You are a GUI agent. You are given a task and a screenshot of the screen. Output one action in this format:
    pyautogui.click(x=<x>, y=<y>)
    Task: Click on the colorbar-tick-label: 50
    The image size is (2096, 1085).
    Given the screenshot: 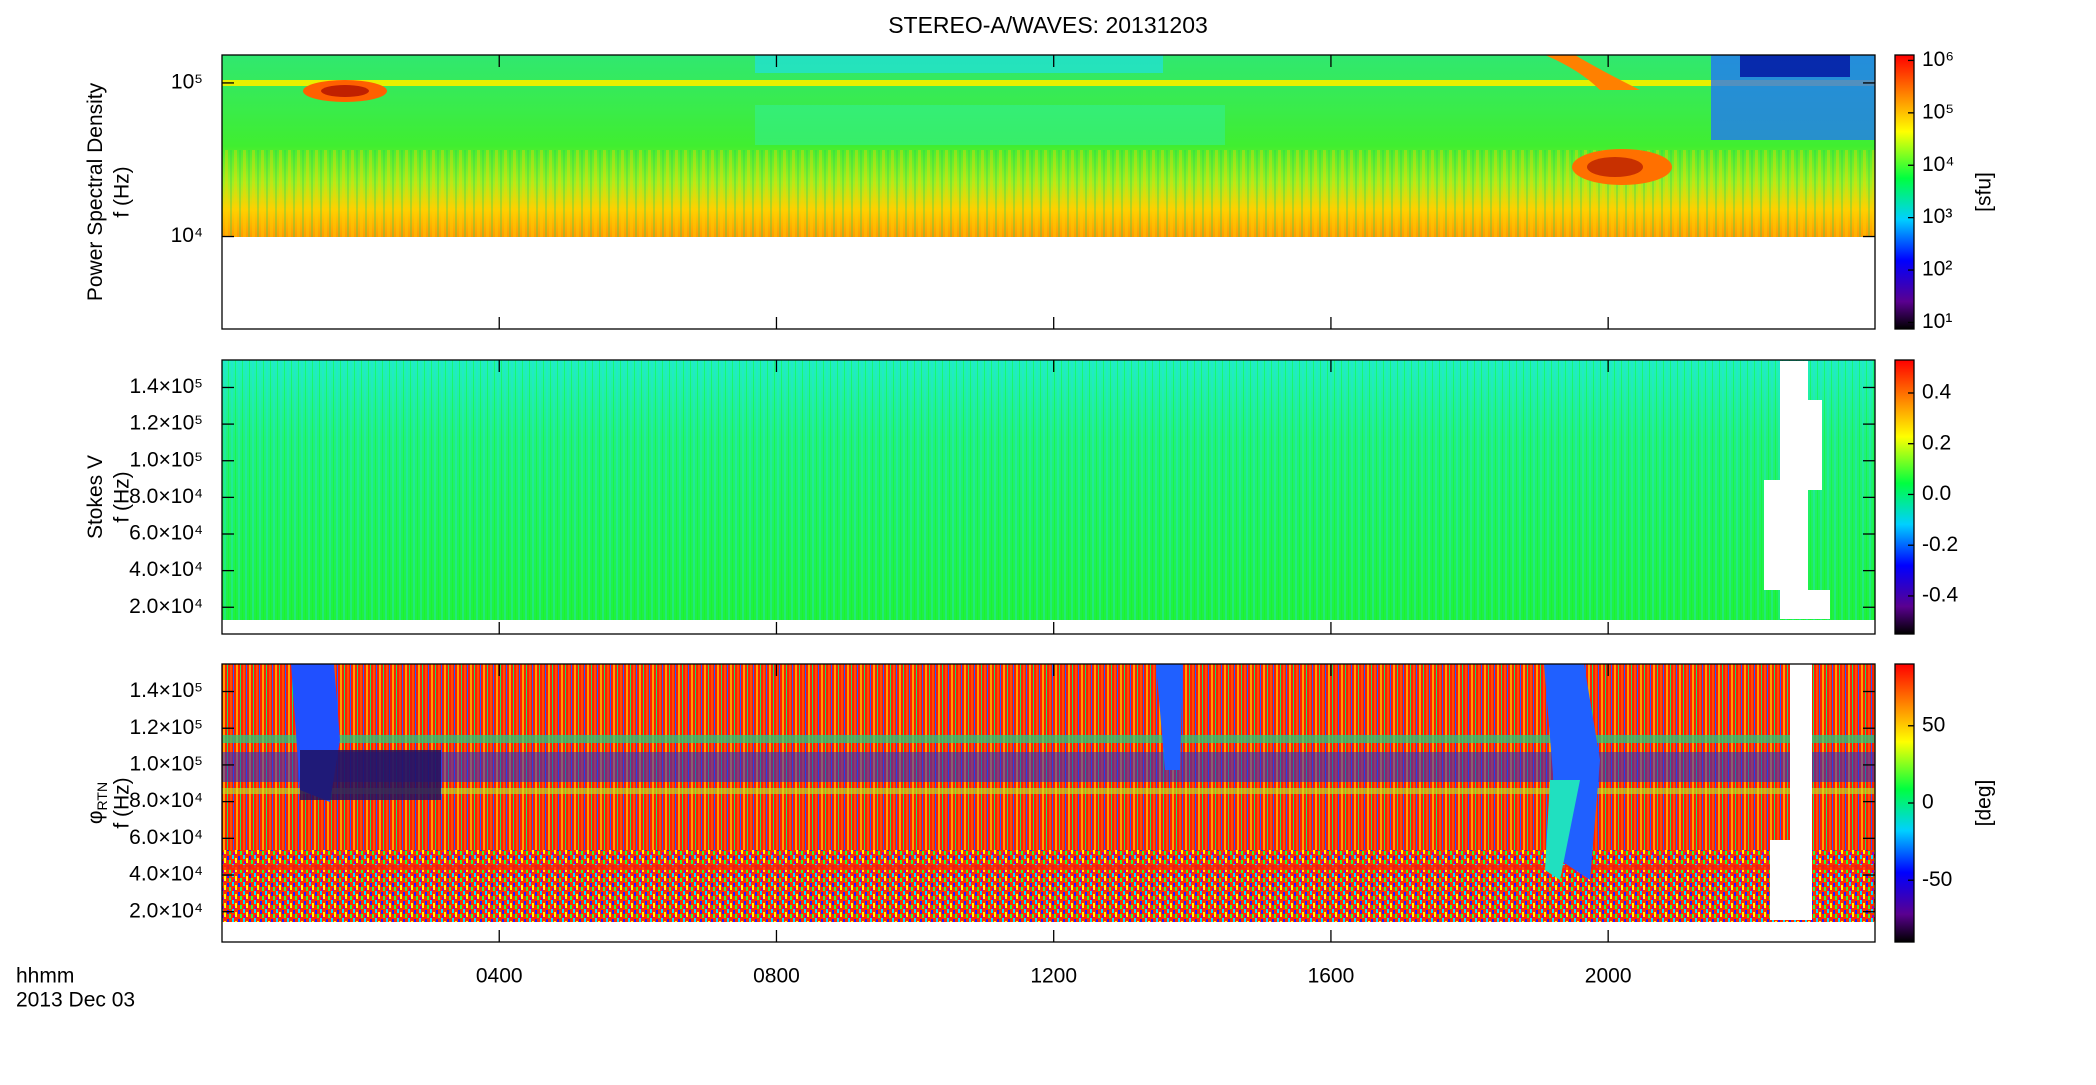 What is the action you would take?
    pyautogui.click(x=1933, y=724)
    